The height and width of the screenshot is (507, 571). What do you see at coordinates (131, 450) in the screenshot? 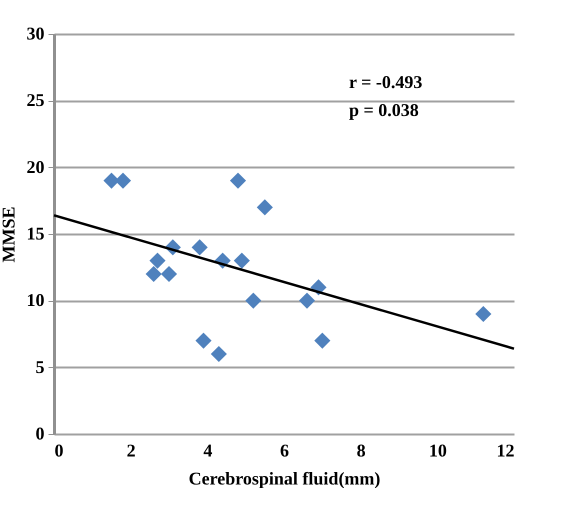
I see `x-tick-label: 2` at bounding box center [131, 450].